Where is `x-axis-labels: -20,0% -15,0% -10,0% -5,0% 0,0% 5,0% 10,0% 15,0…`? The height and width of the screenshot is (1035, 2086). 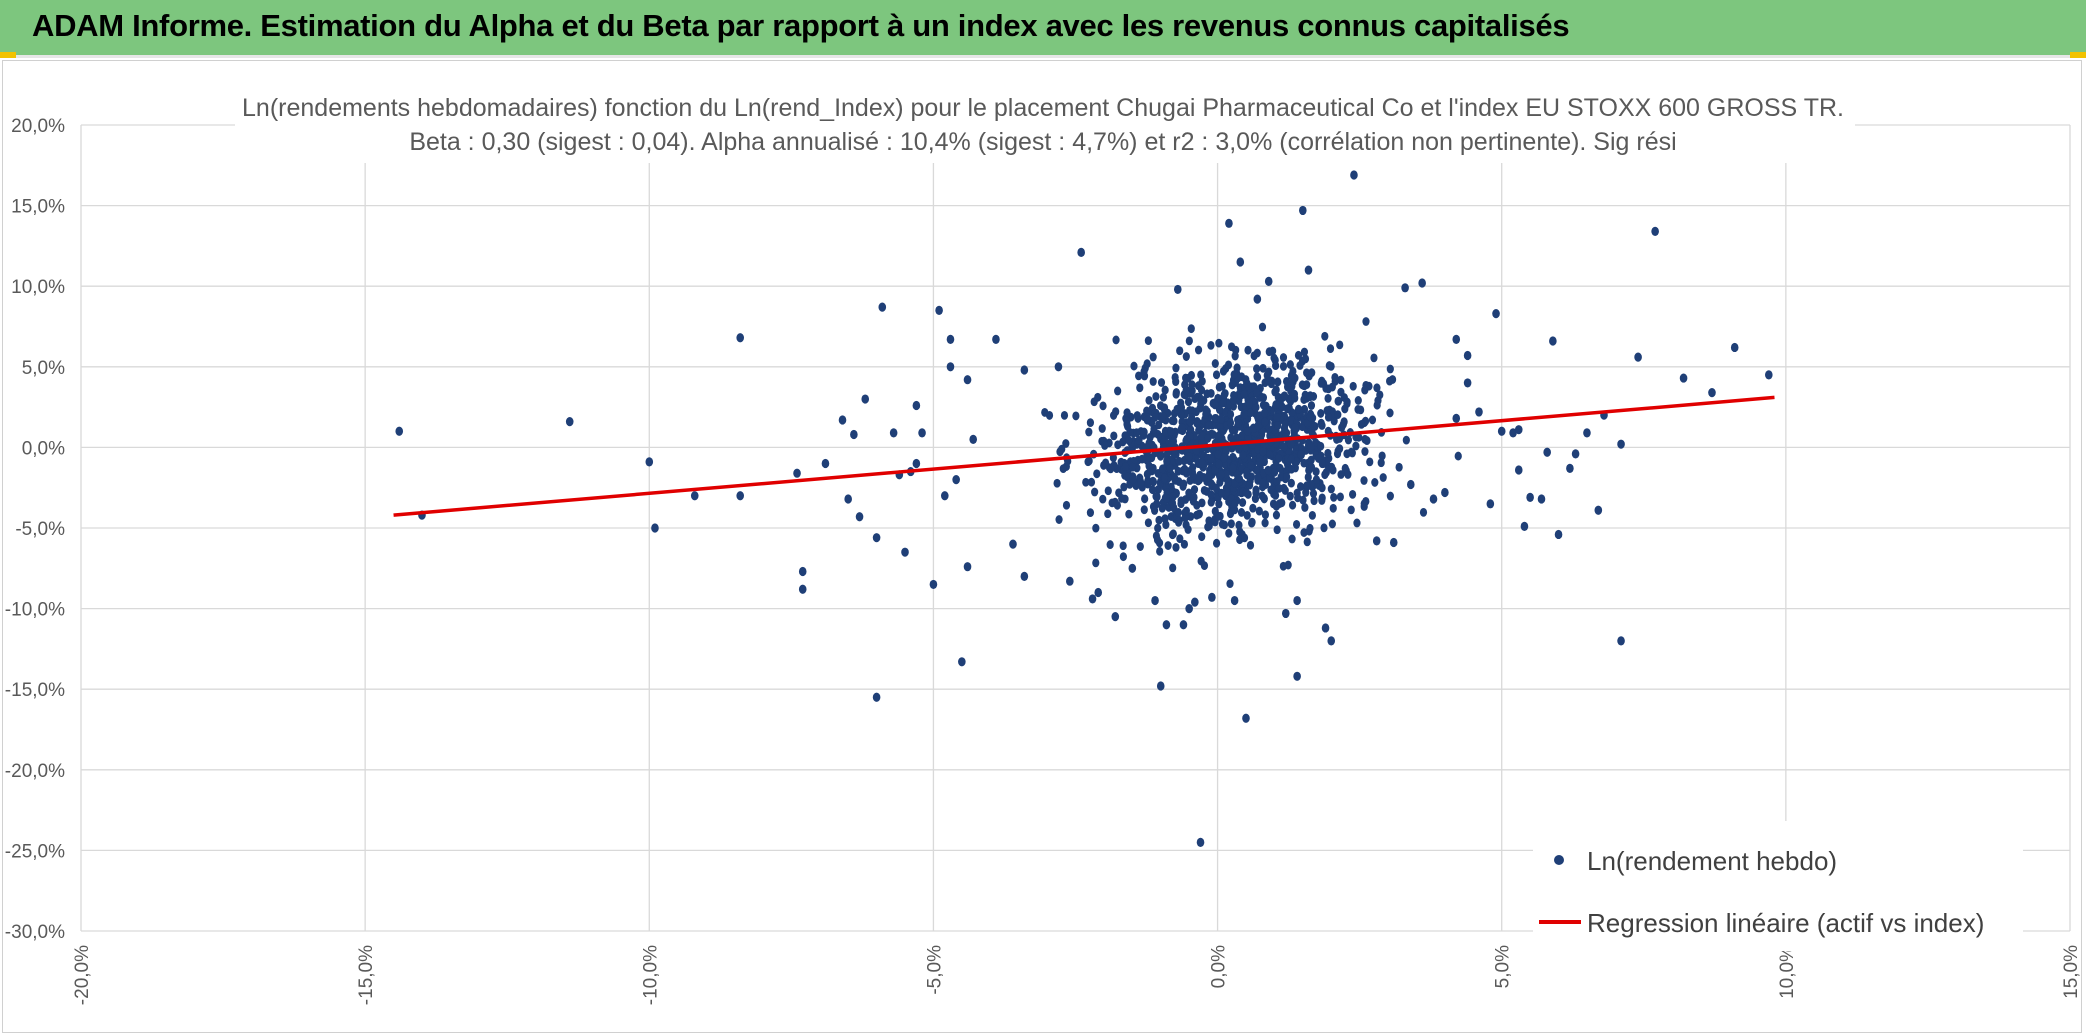
x-axis-labels: -20,0% -15,0% -10,0% -5,0% 0,0% 5,0% 10,0% 15,0… is located at coordinates (1077, 975).